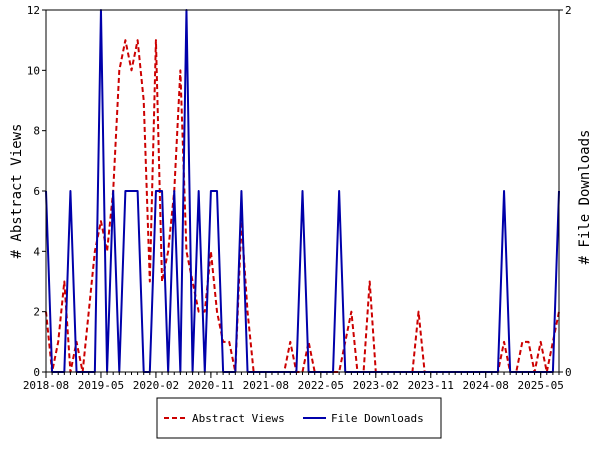  Describe the element at coordinates (321, 385) in the screenshot. I see `x-tick-label: 2022-05` at that location.